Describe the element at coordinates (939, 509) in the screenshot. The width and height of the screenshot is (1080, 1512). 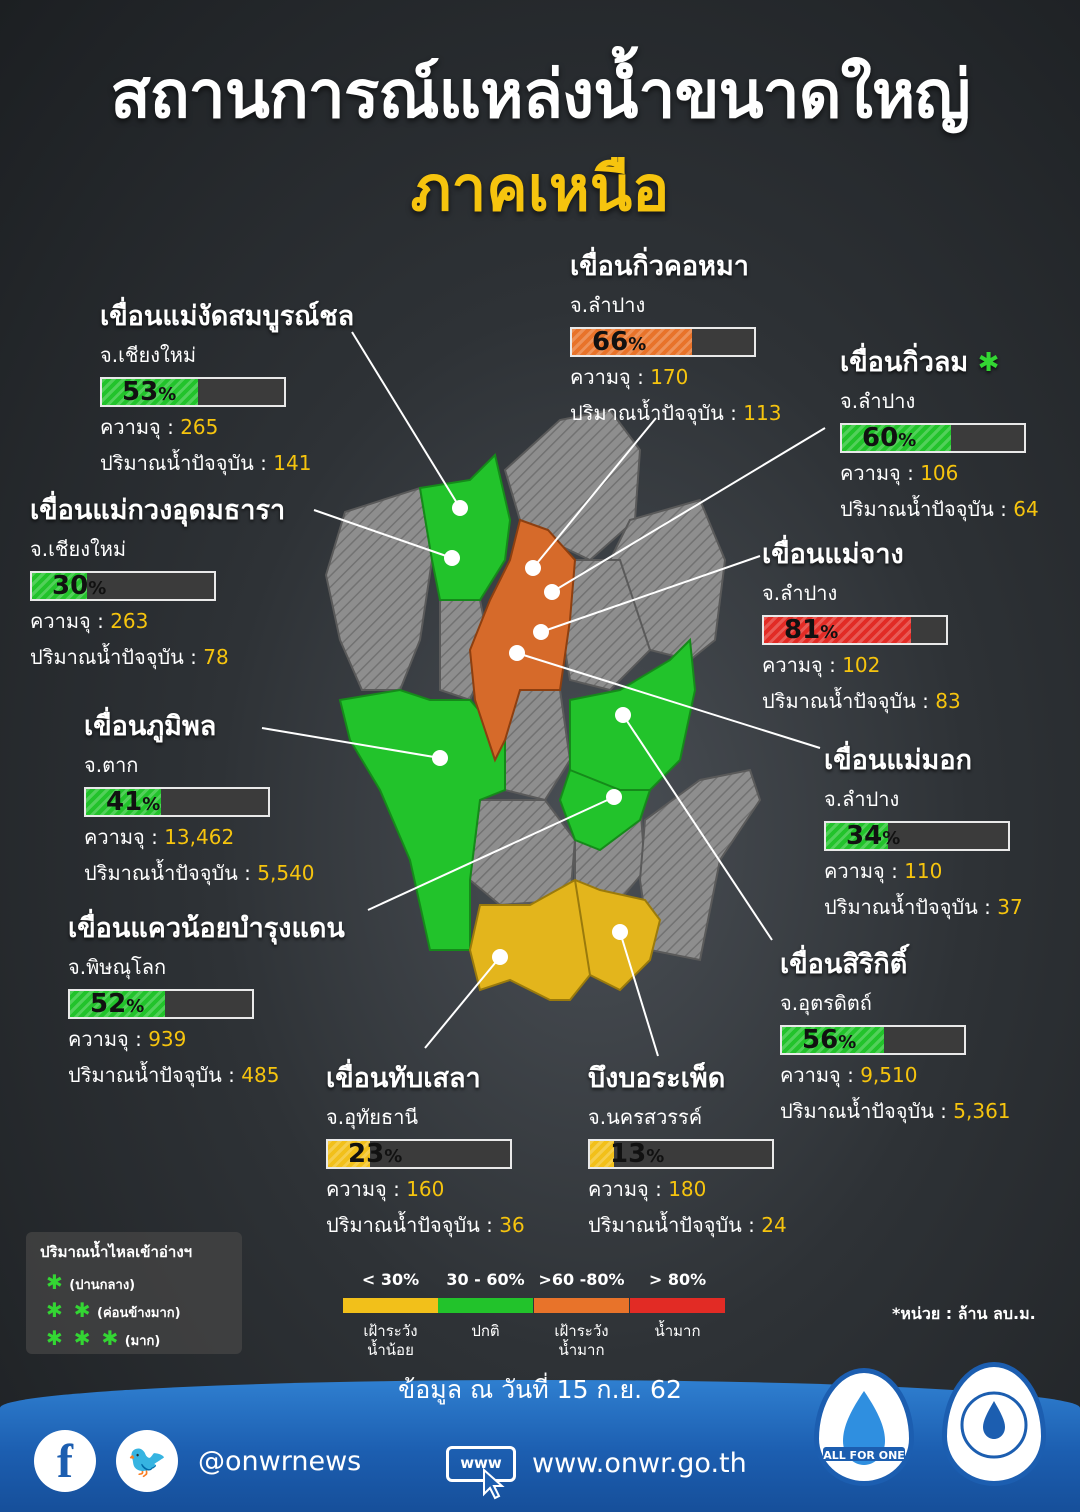
I see `dam-current-volume: ปริมาณน้ำปัจจุบัน : 64` at that location.